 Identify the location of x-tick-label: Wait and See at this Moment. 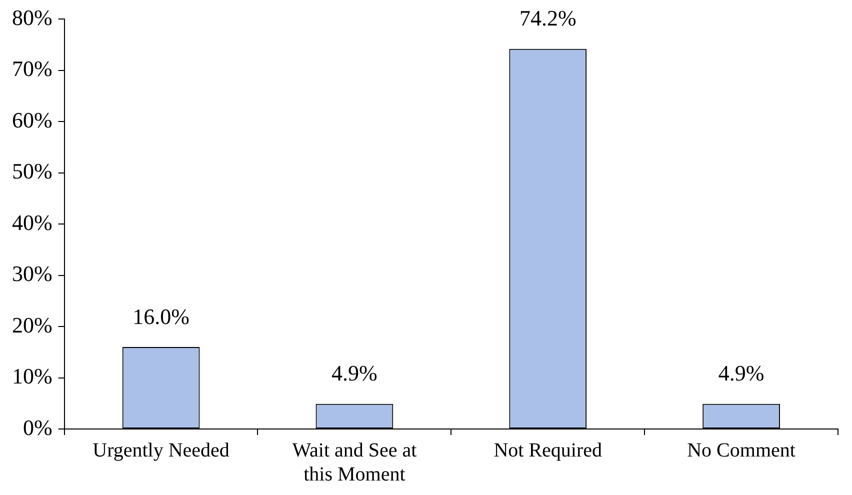
(355, 462).